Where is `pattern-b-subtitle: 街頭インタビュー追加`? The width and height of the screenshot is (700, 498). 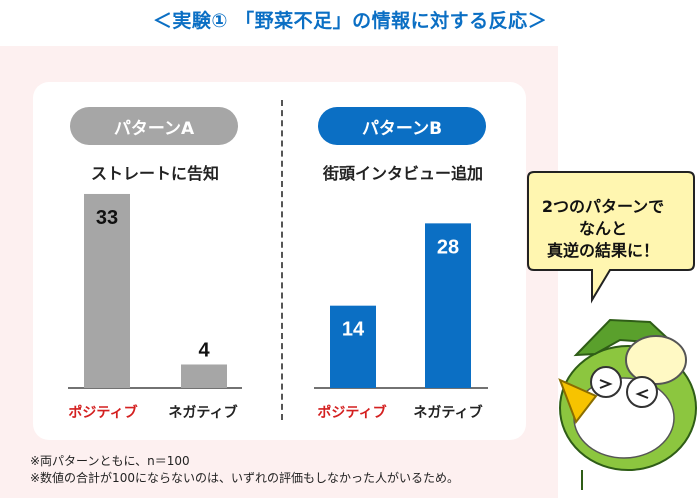
pattern-b-subtitle: 街頭インタビュー追加 is located at coordinates (402, 173).